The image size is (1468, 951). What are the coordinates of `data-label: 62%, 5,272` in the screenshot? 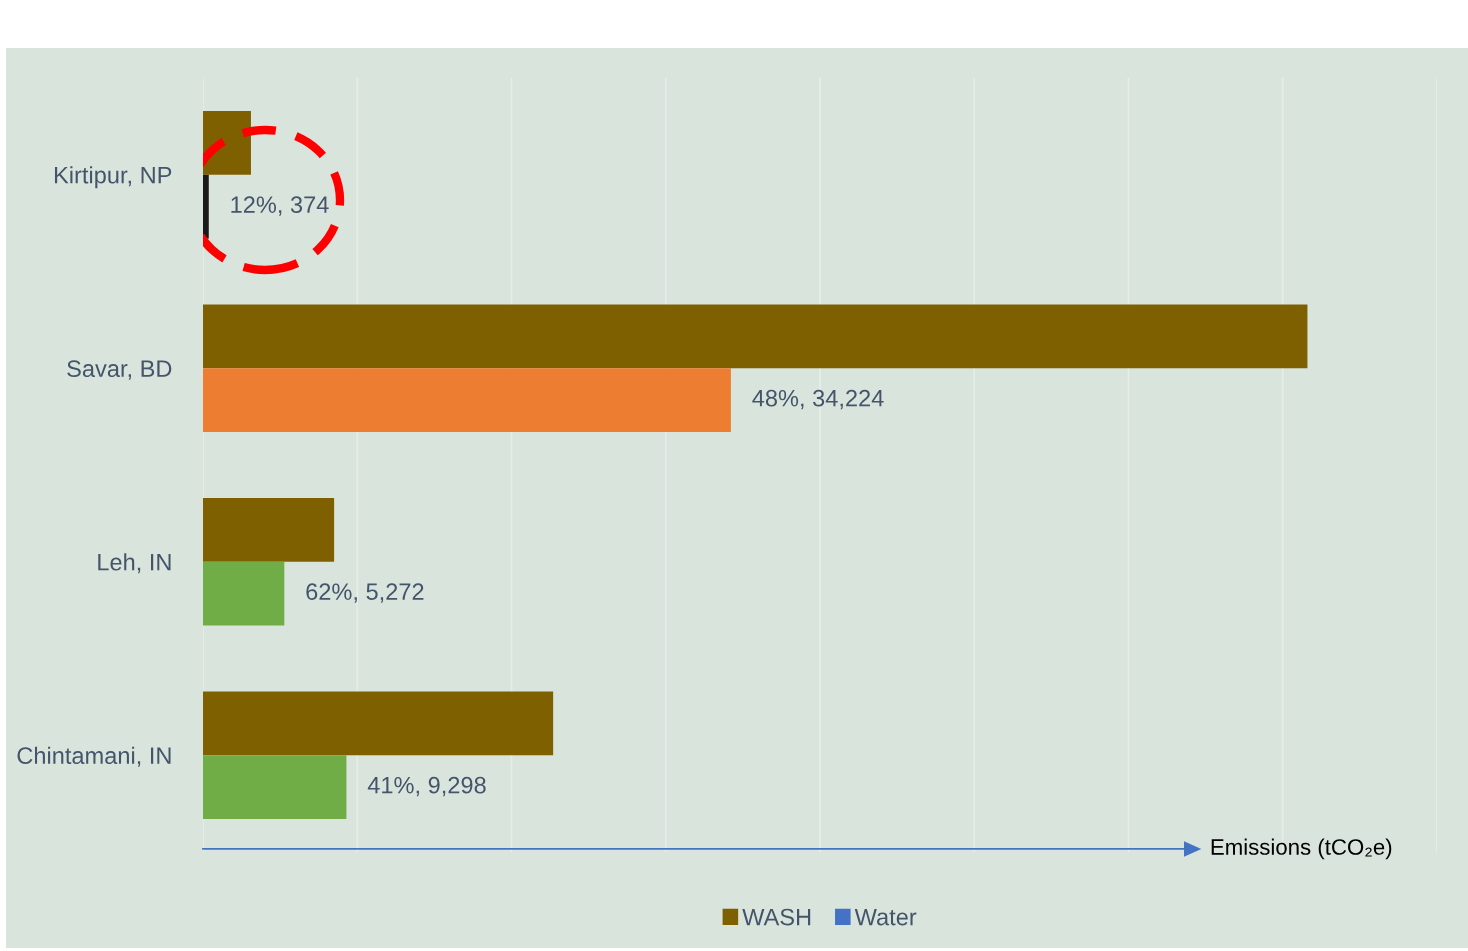 It's located at (365, 593).